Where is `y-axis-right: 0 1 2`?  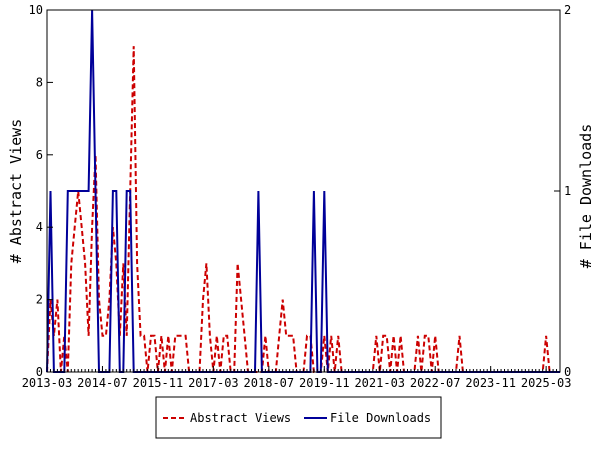
y-axis-right: 0 1 2 is located at coordinates (562, 191).